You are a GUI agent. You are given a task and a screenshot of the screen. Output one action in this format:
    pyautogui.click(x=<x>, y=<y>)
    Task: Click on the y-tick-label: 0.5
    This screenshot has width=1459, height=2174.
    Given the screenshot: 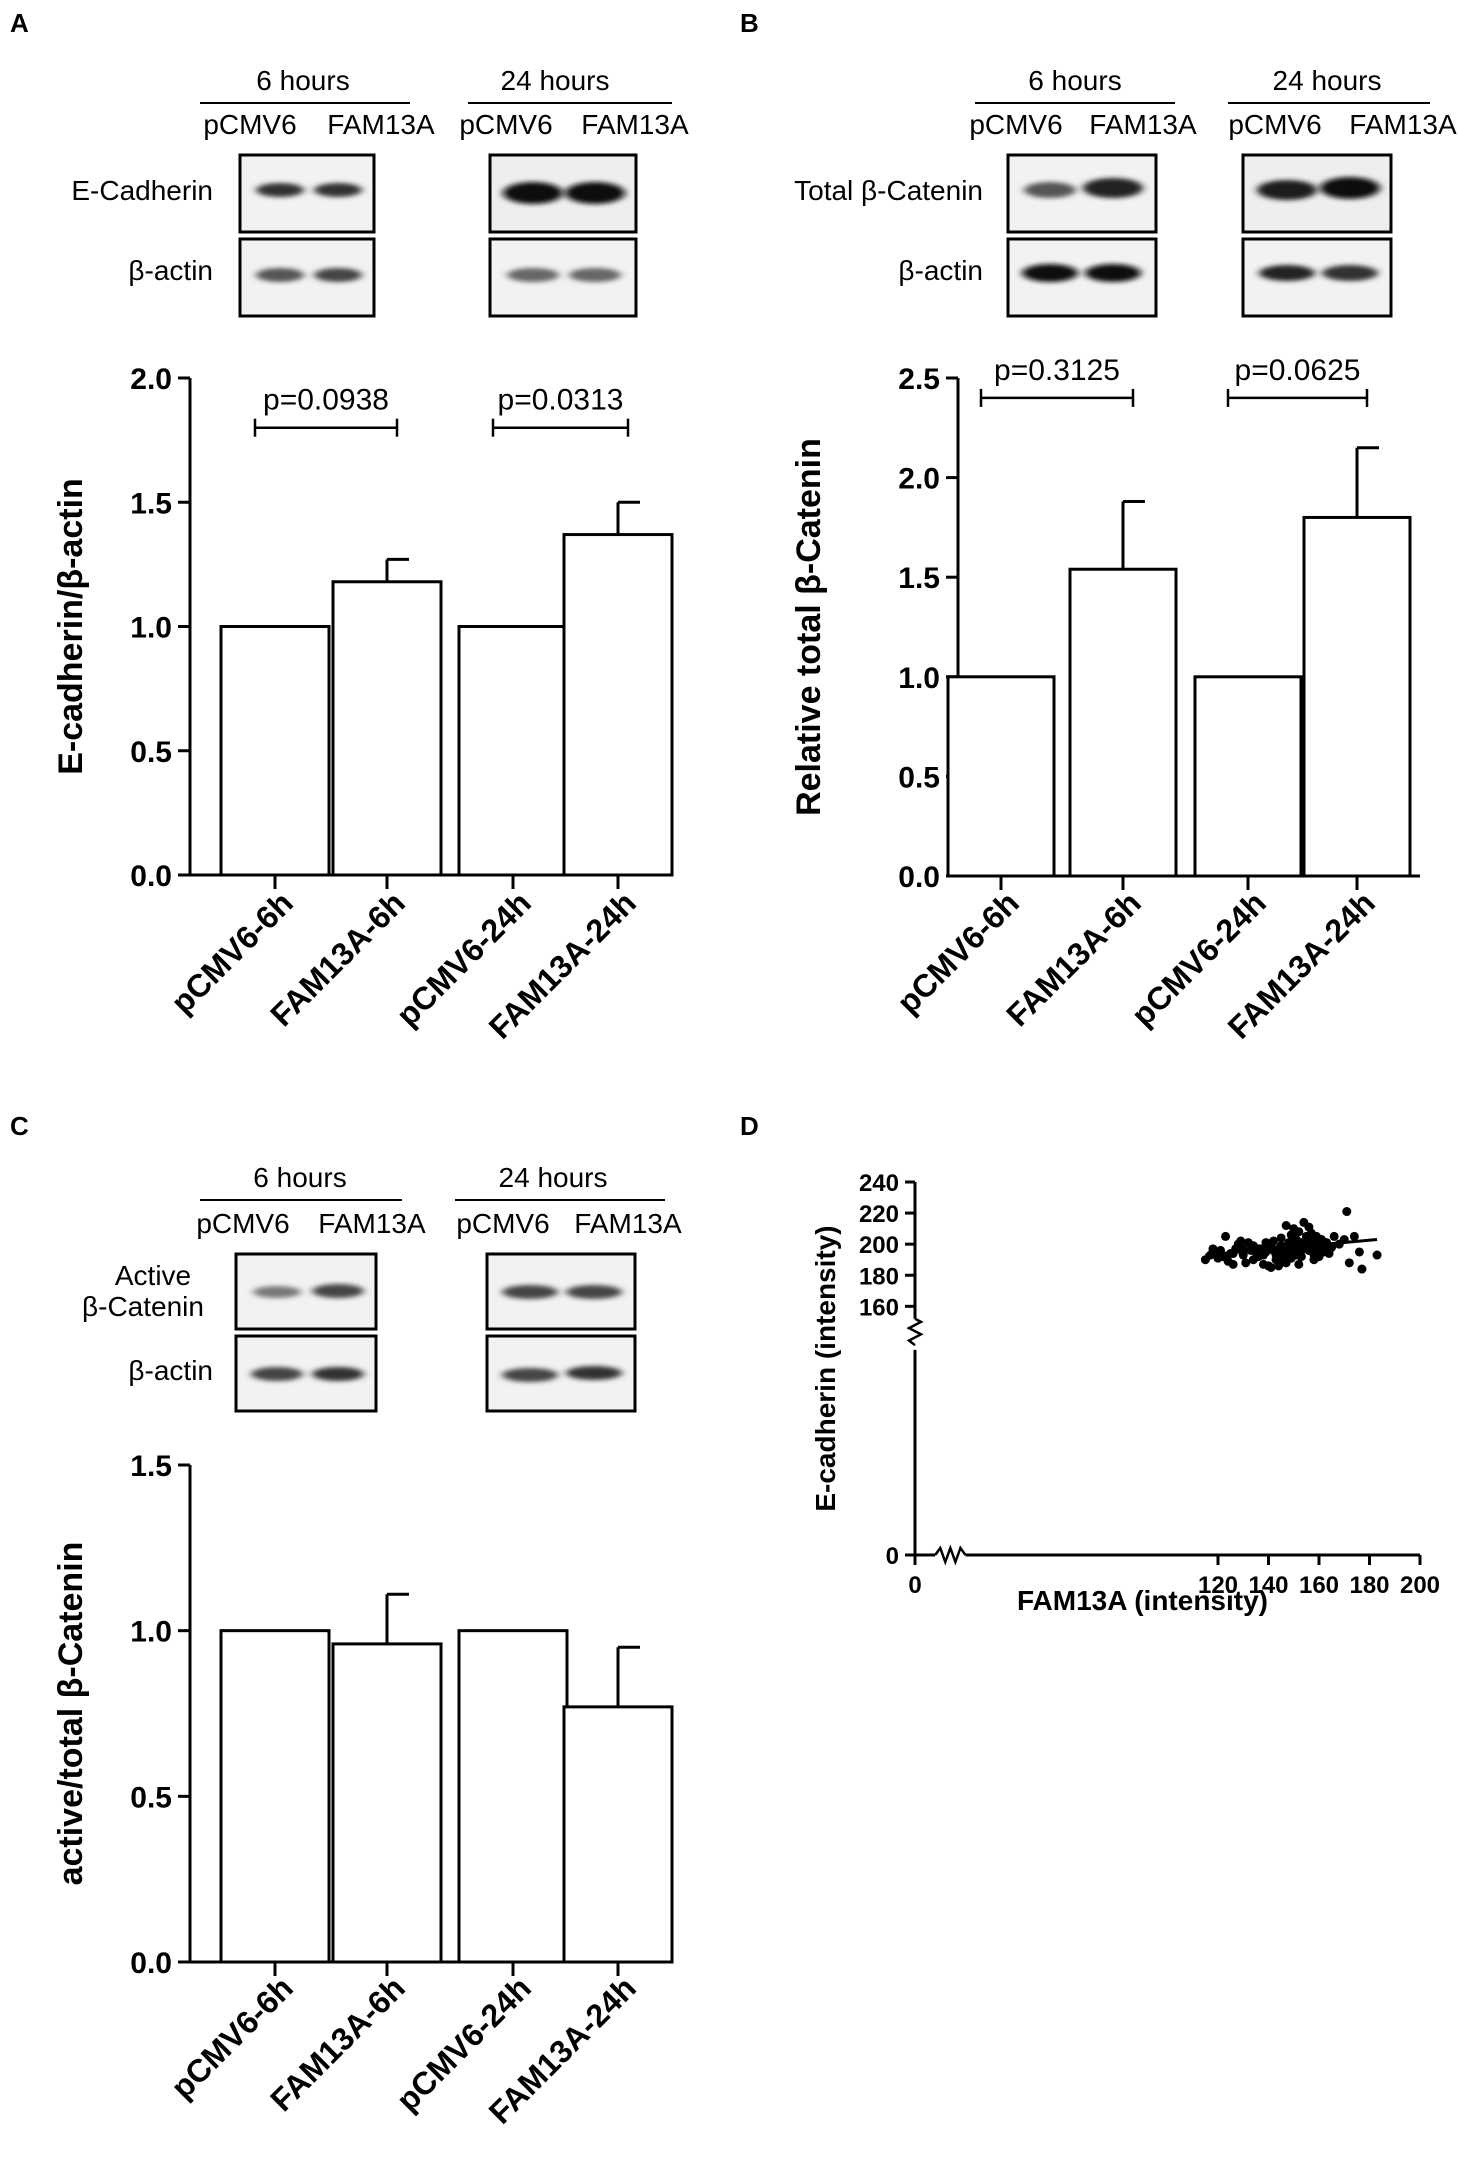 What is the action you would take?
    pyautogui.click(x=151, y=752)
    